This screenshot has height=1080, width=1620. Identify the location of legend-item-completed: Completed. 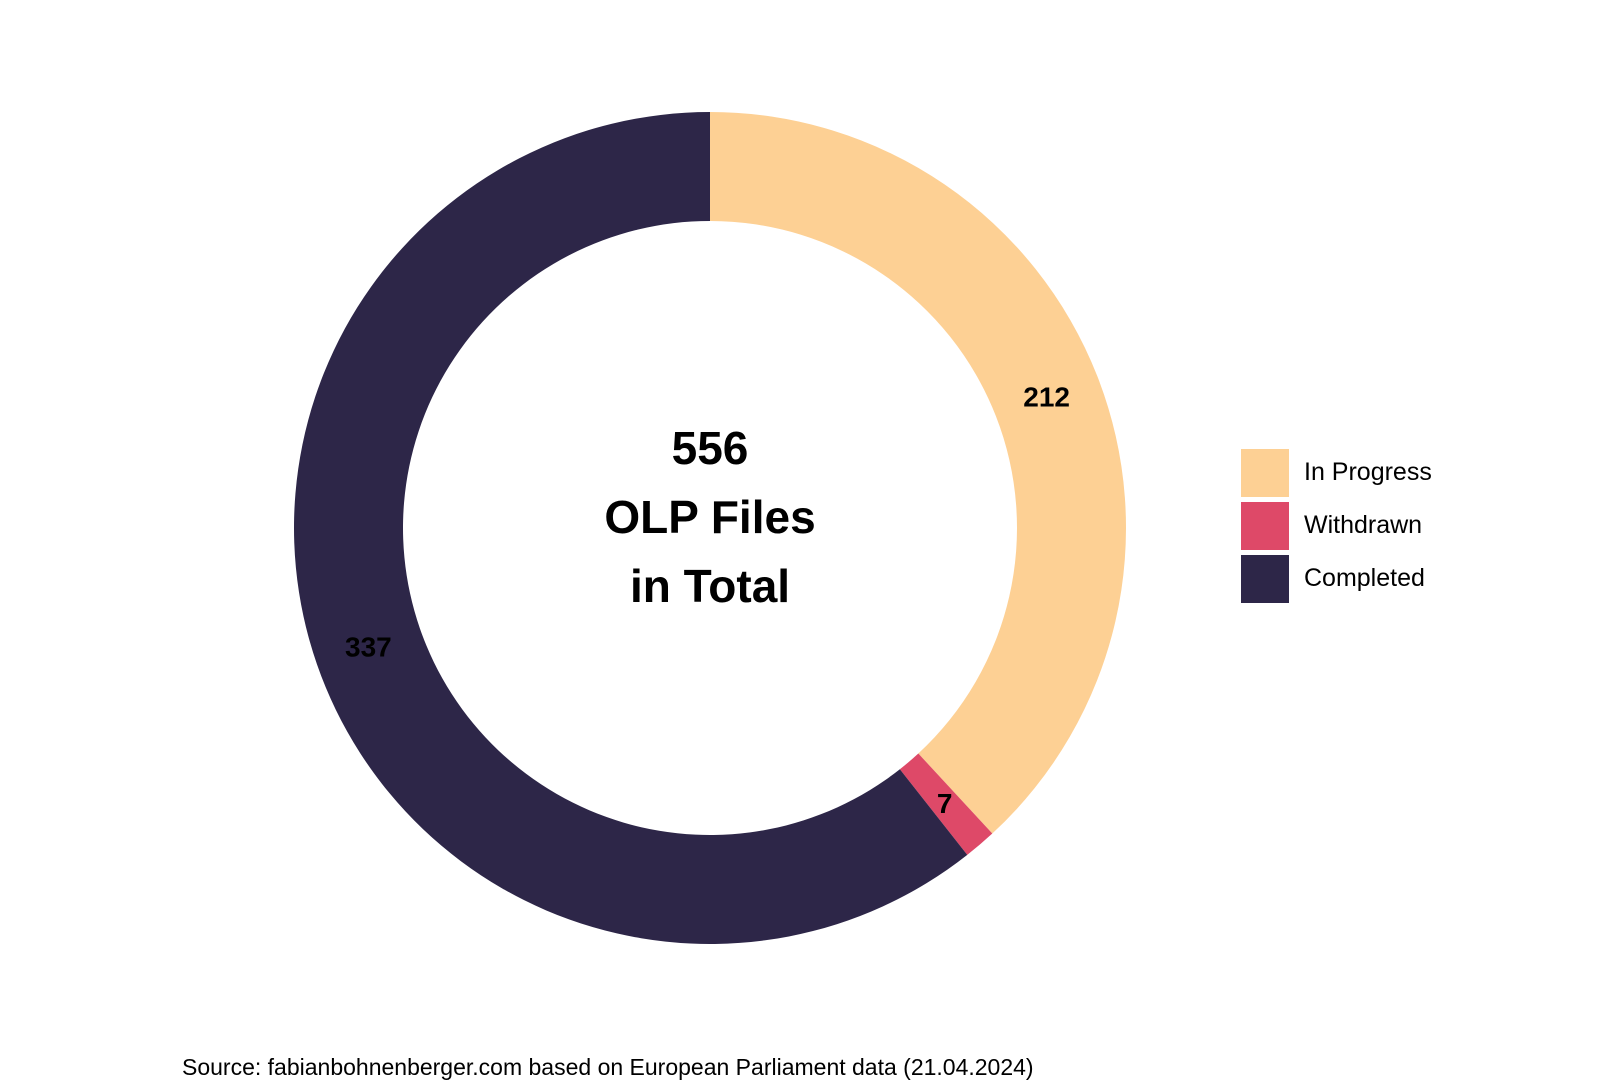
(1336, 578).